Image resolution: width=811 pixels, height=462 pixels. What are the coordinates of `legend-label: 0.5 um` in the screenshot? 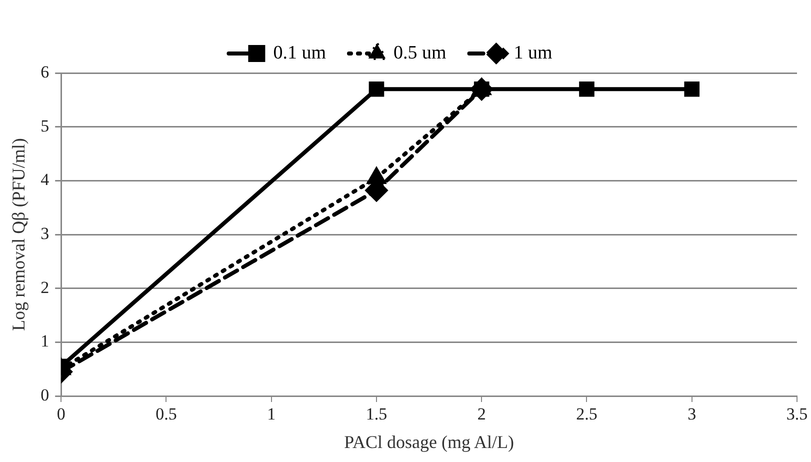 It's located at (419, 53).